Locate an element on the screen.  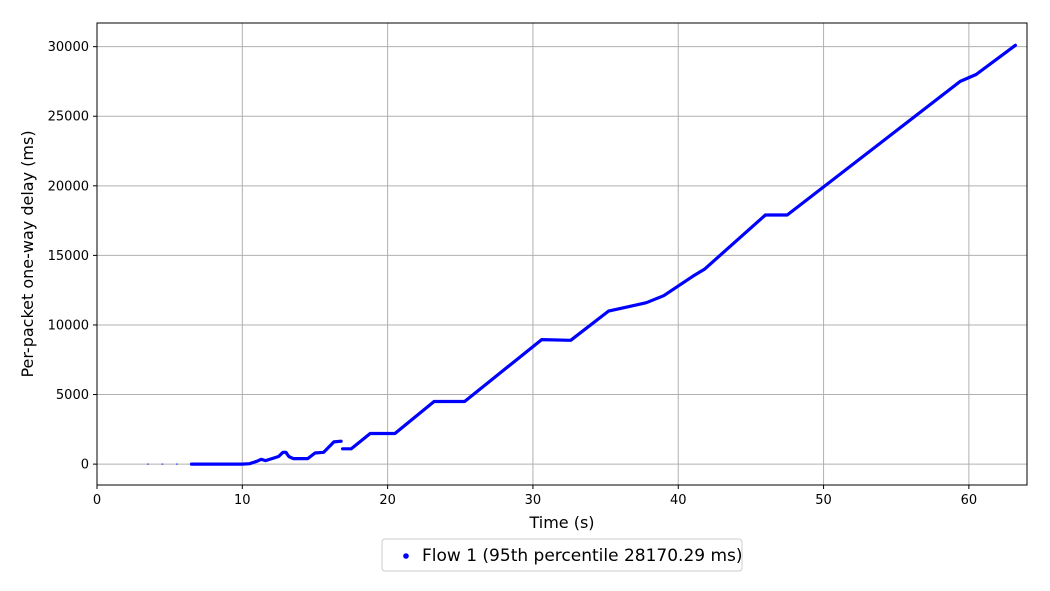
legend-label: Flow 1 (95th percentile 28170.29 ms) is located at coordinates (582, 556).